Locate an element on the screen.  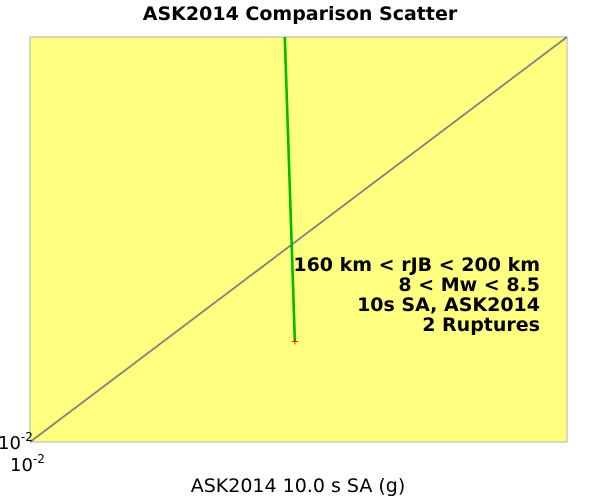
annotation-distance: 160 km < rJB < 200 km is located at coordinates (416, 265).